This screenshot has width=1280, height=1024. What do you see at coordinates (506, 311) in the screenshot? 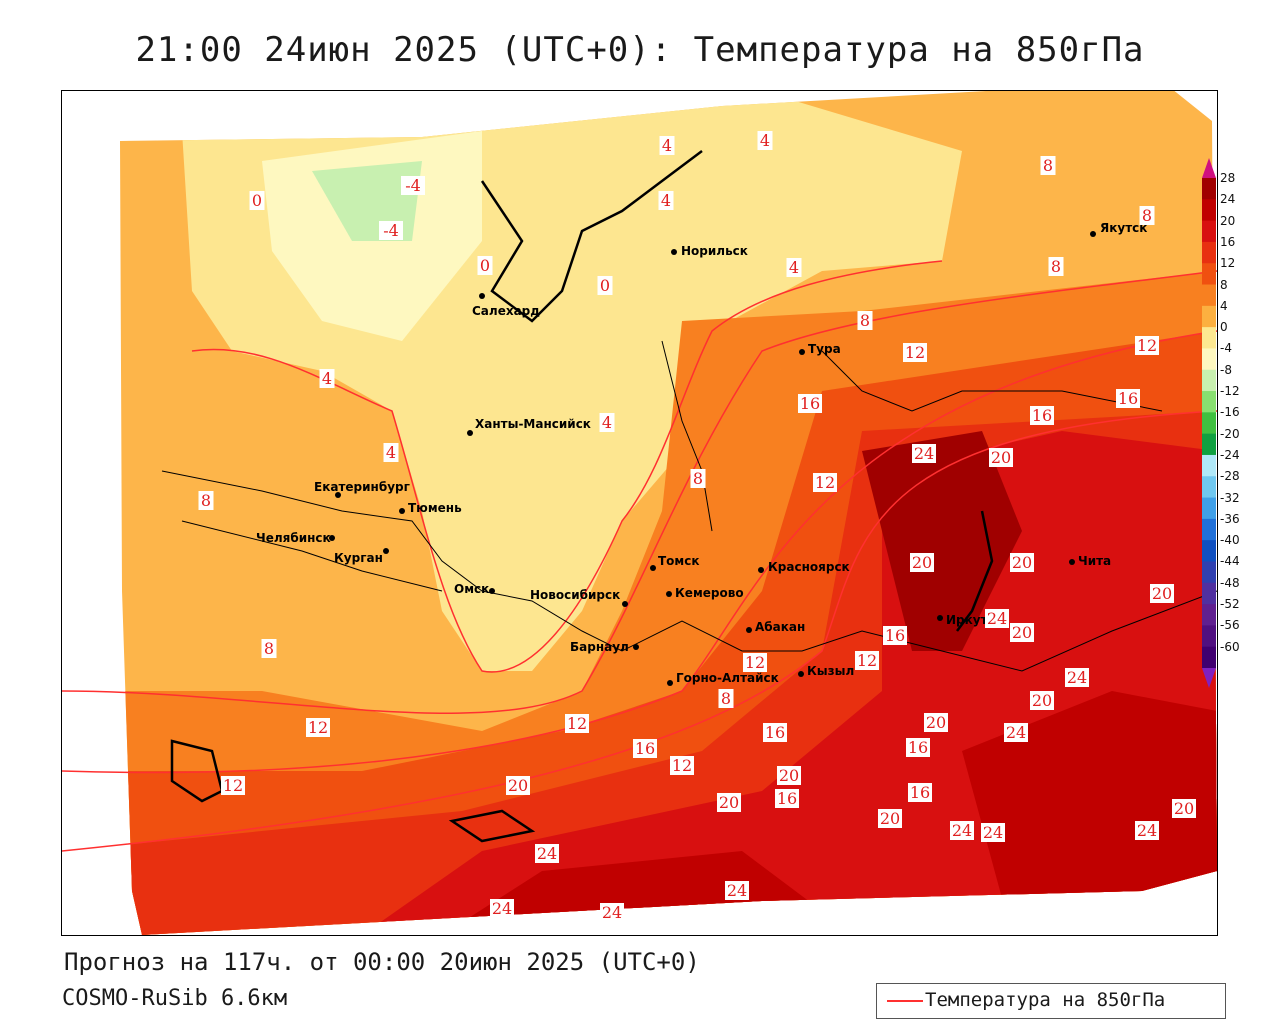
I see `svg-text: Салехард` at bounding box center [506, 311].